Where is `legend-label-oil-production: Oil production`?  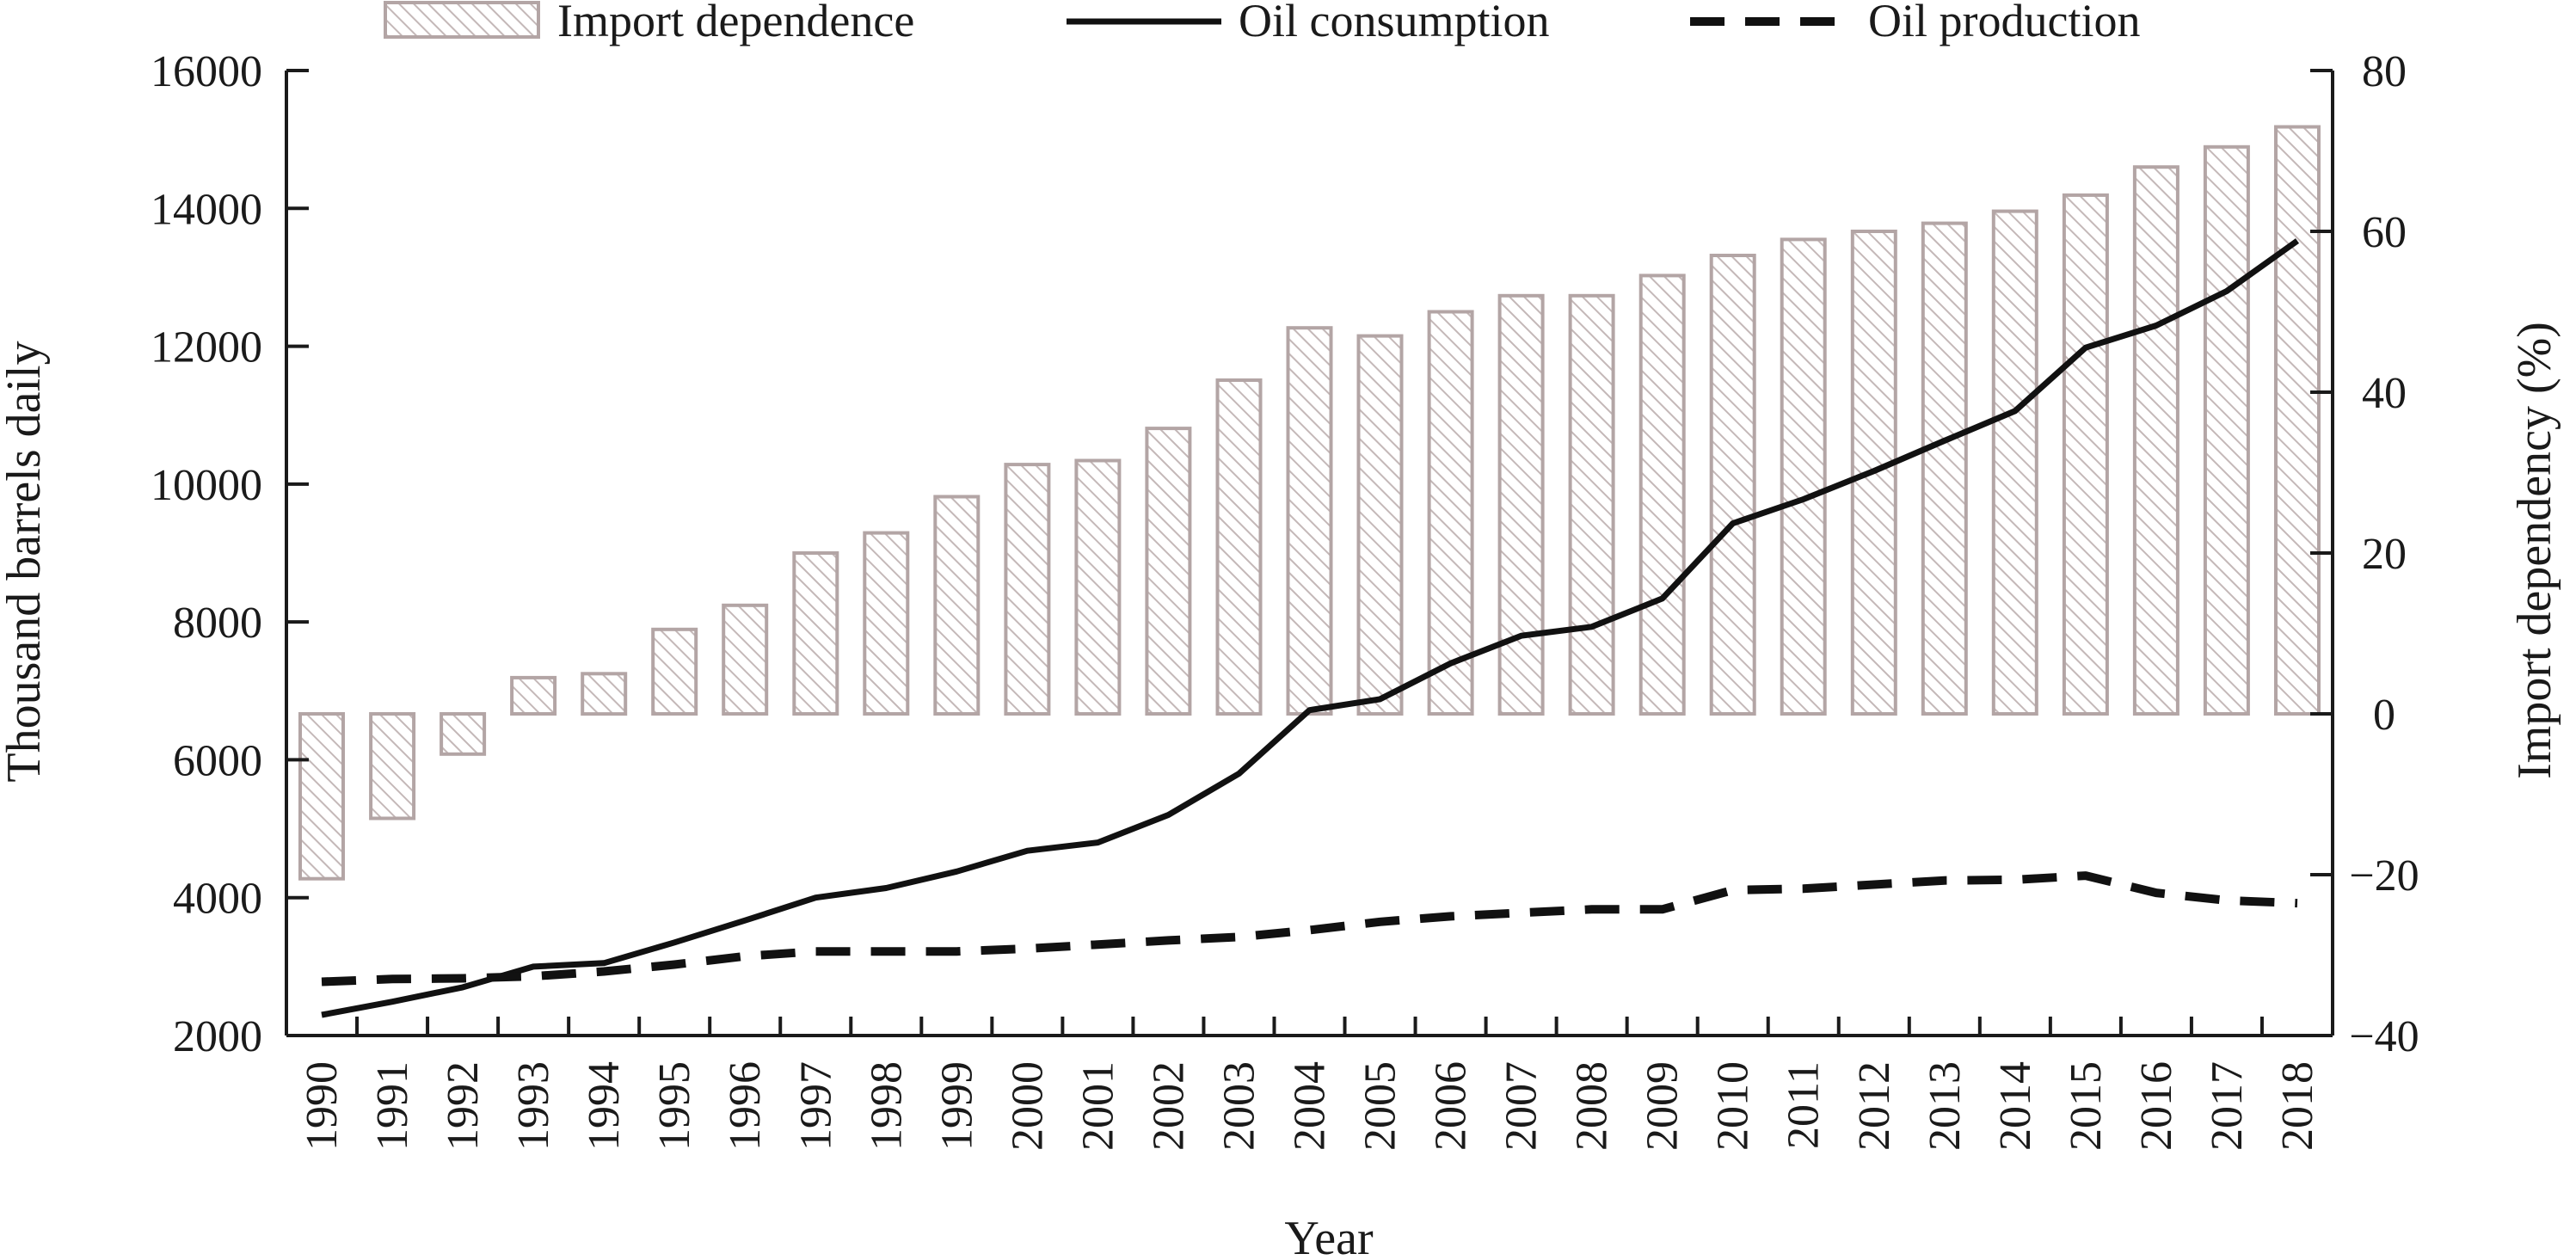 legend-label-oil-production: Oil production is located at coordinates (2004, 23).